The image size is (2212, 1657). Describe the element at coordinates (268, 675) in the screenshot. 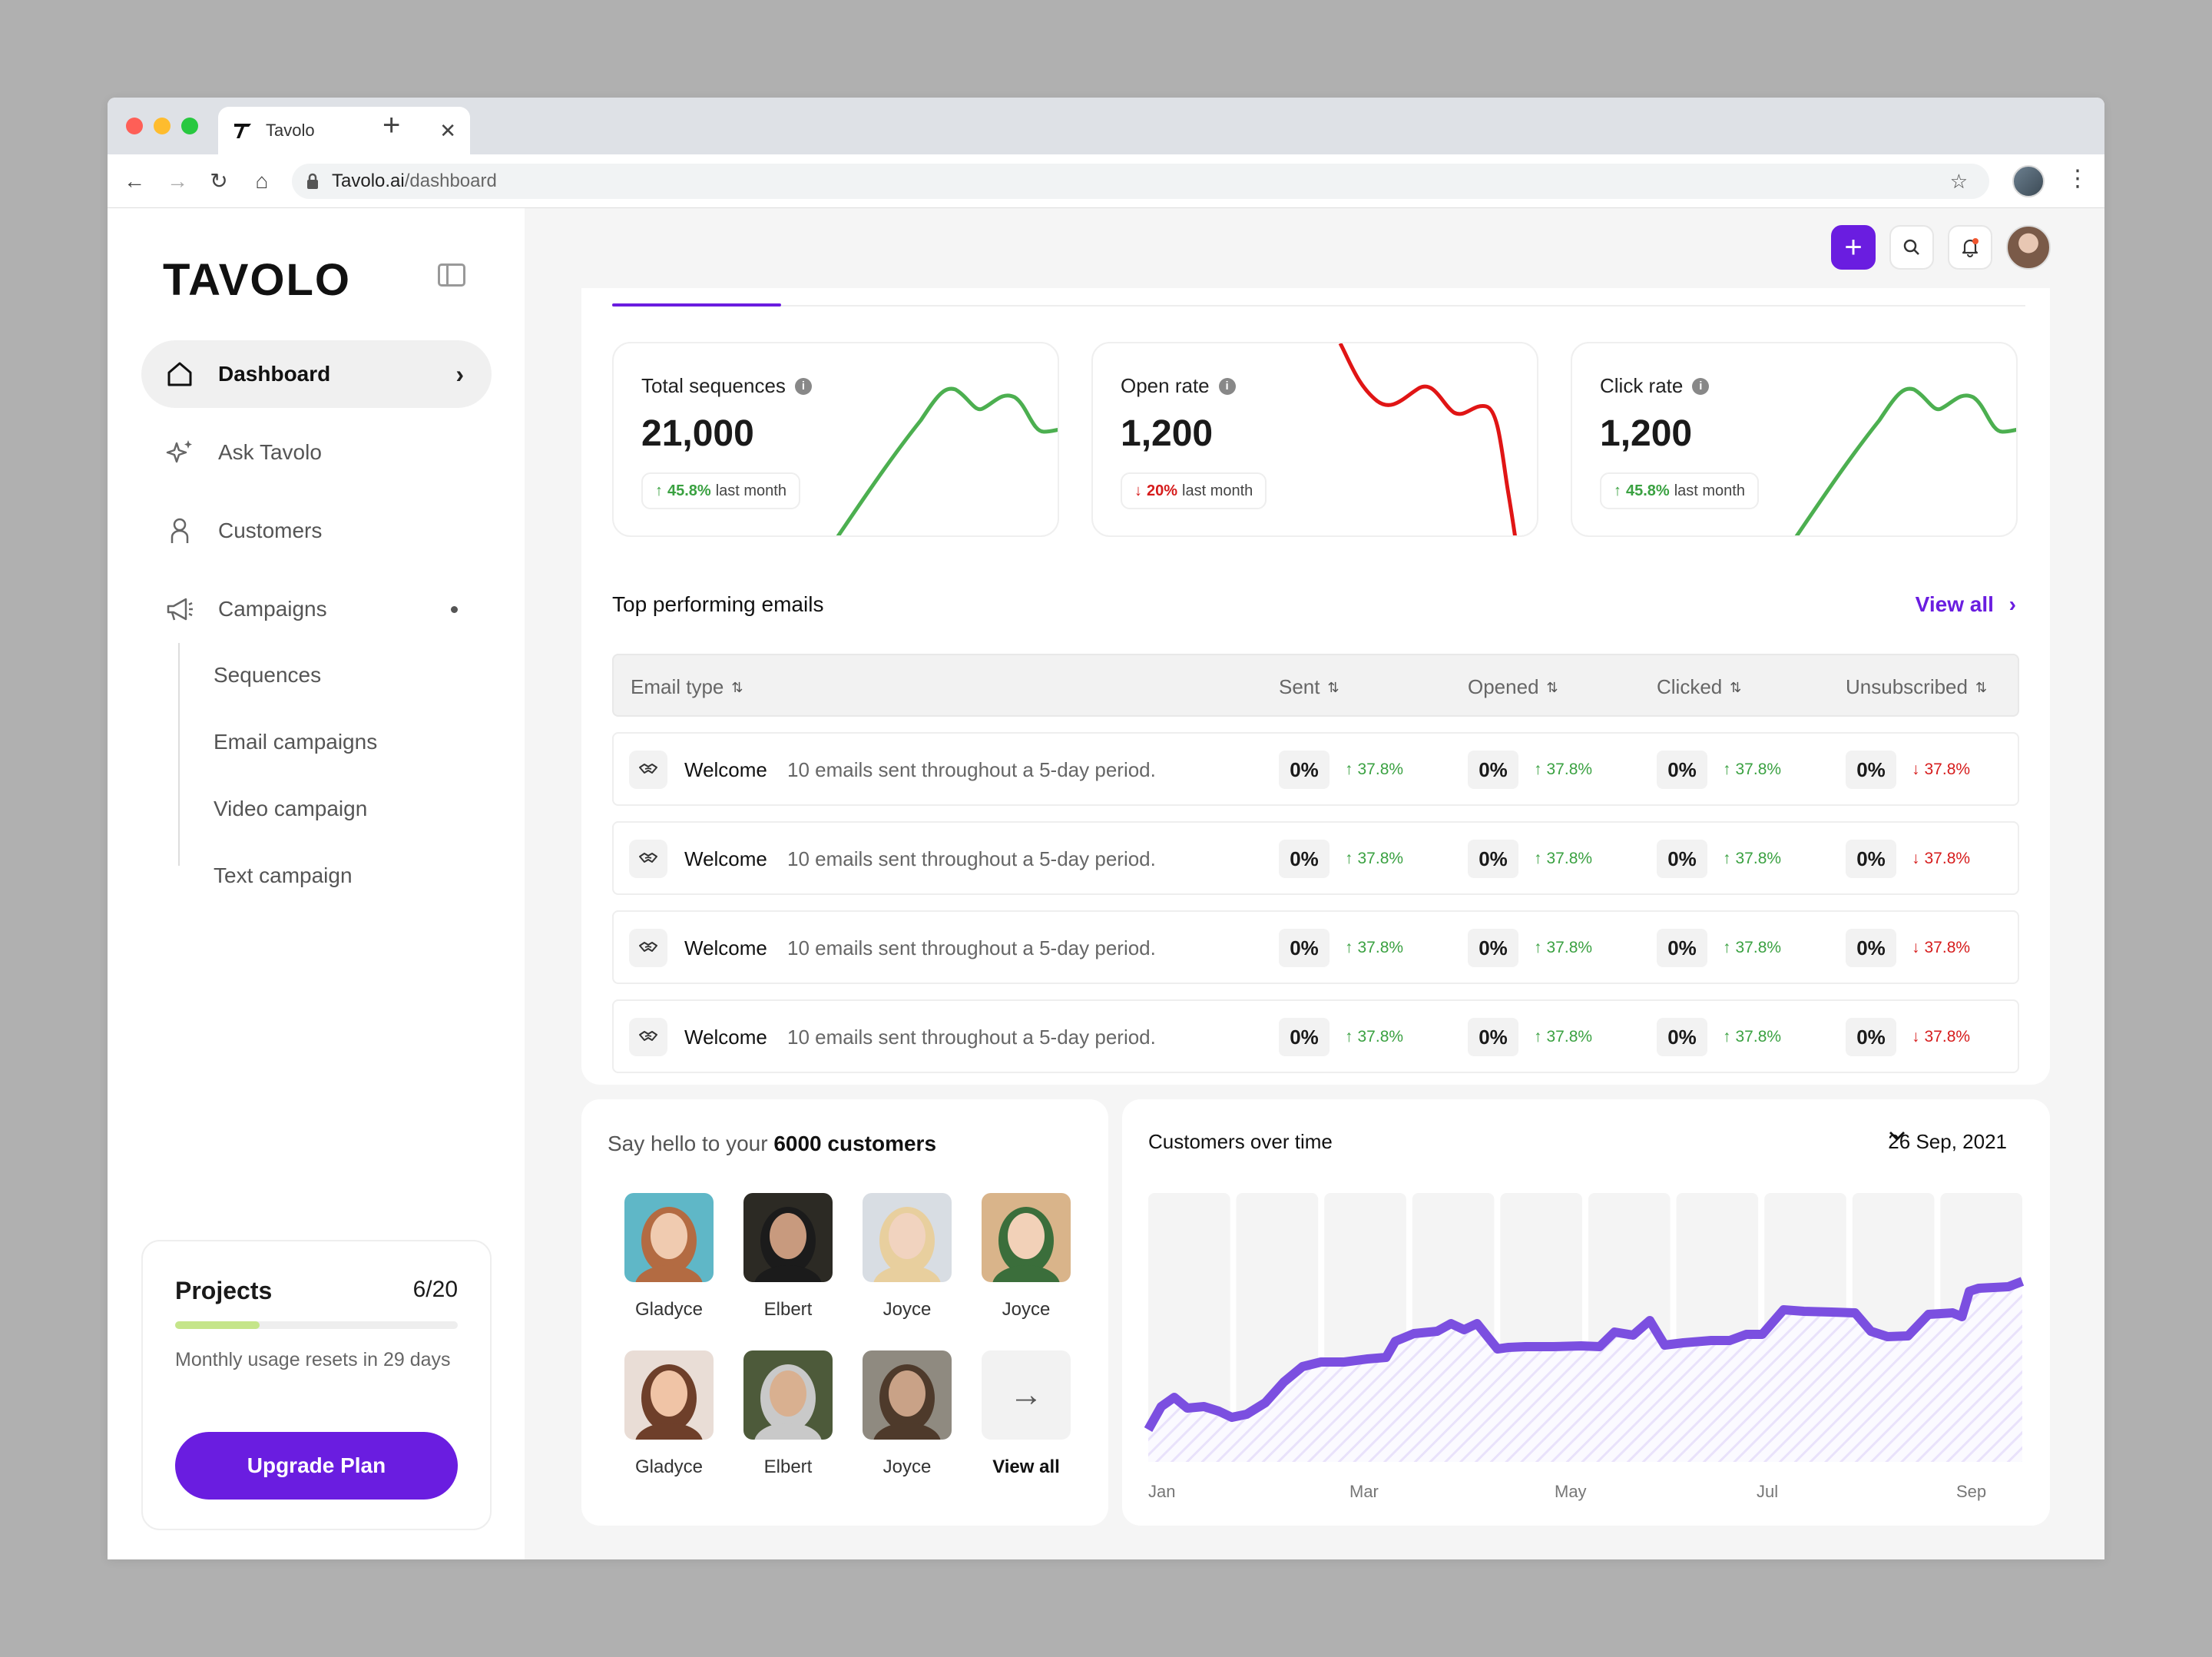

I see `subnav-item-sequences: Sequences` at that location.